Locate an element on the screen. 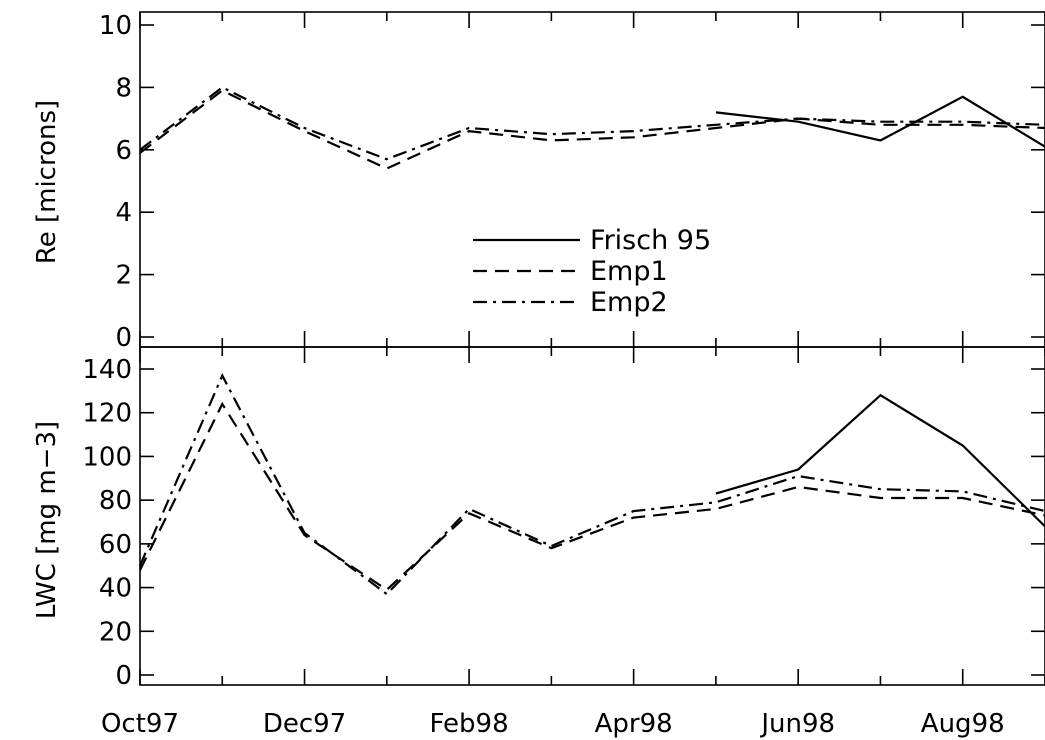 The image size is (1045, 740). re-y-tick-label: 4 is located at coordinates (123, 213).